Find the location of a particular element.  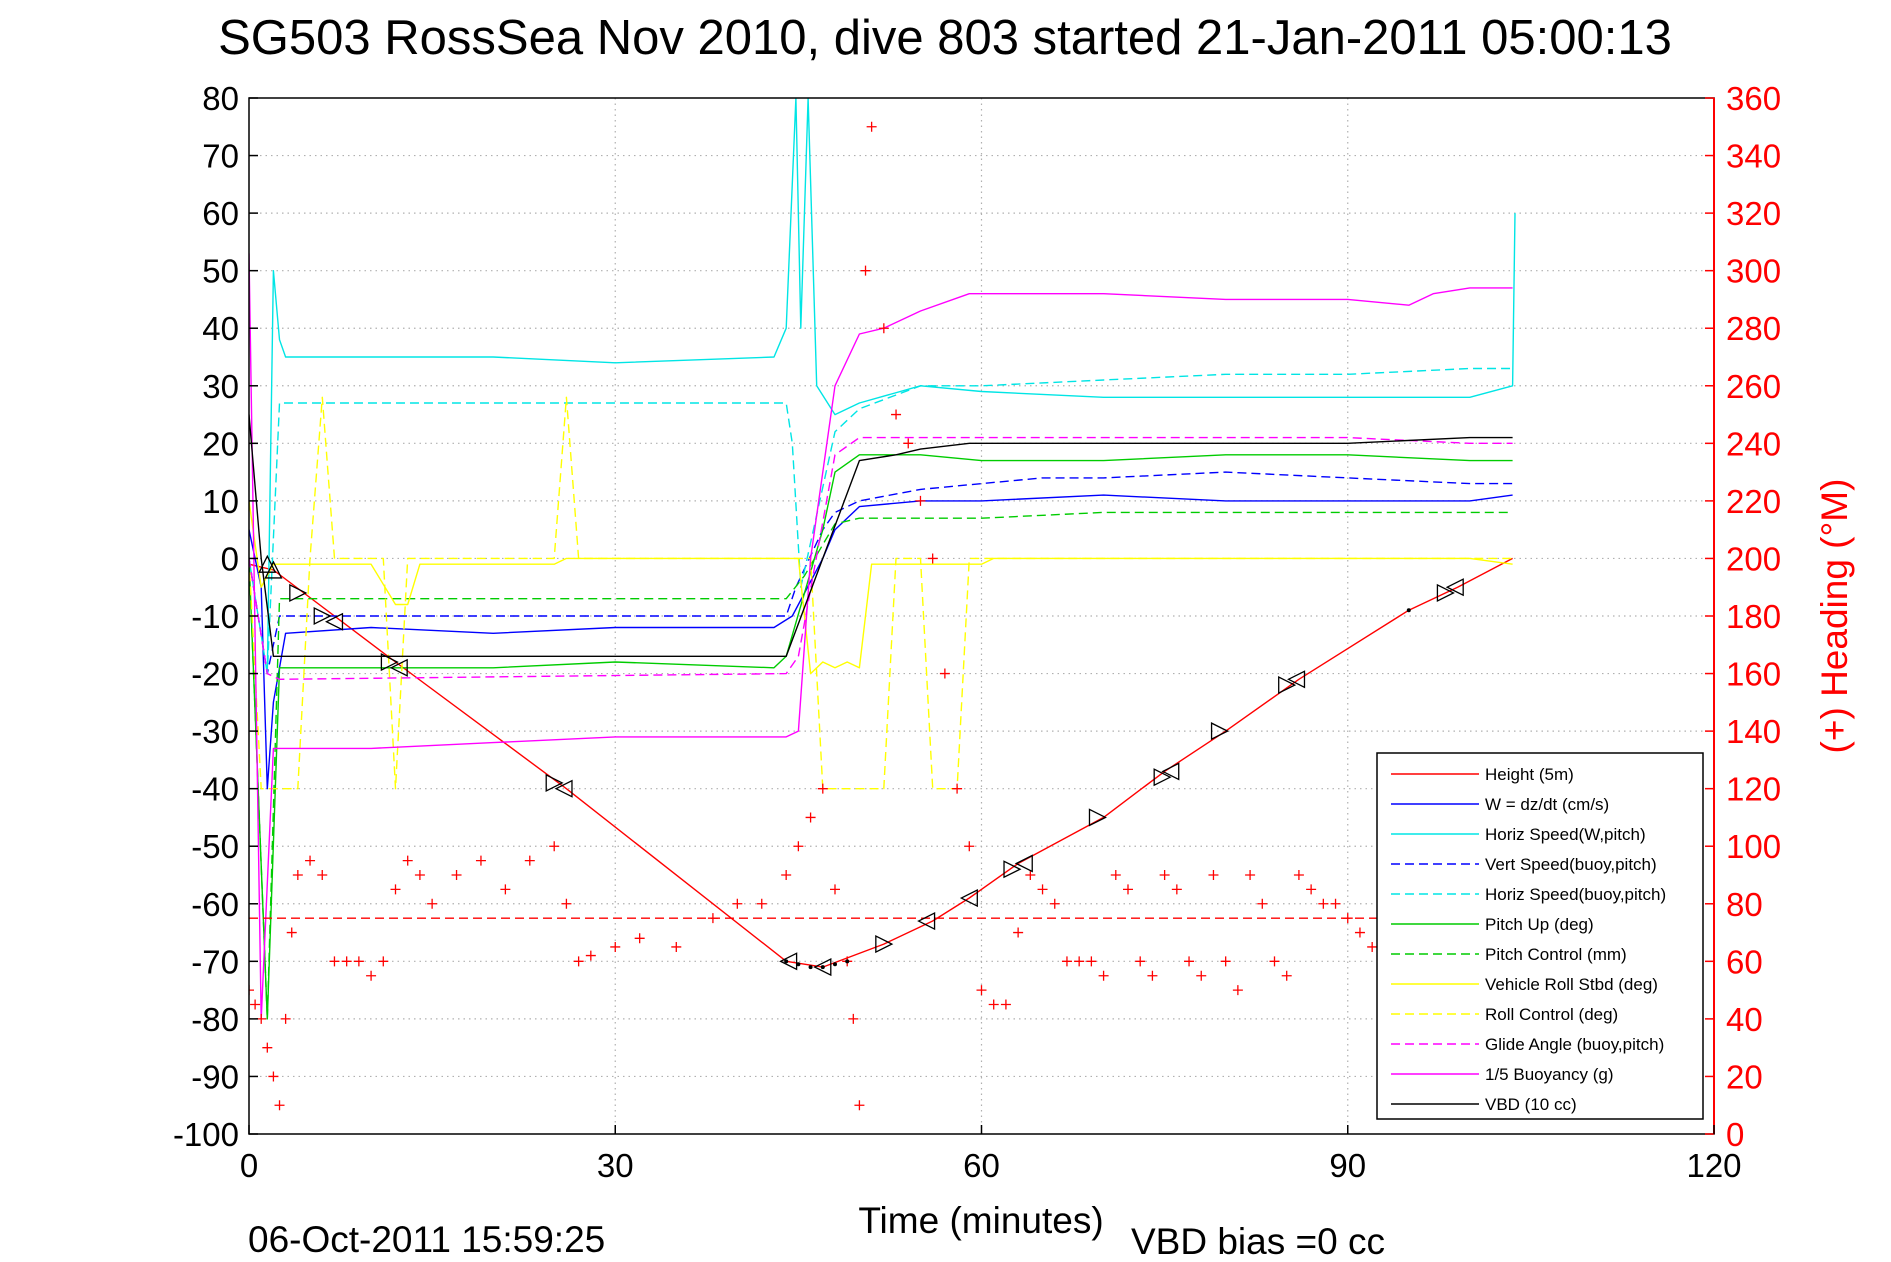

y-tick-label: 40 is located at coordinates (220, 328).